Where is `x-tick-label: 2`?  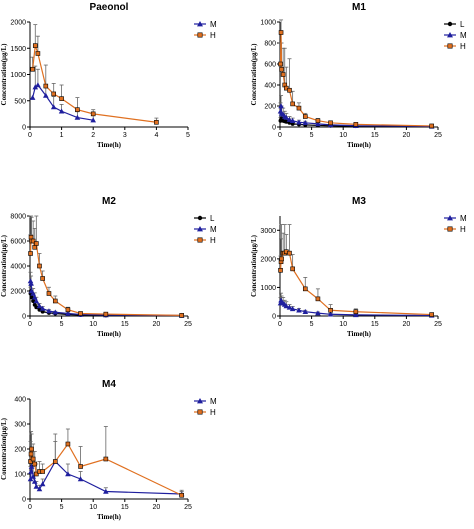
x-tick-label: 2 is located at coordinates (93, 135).